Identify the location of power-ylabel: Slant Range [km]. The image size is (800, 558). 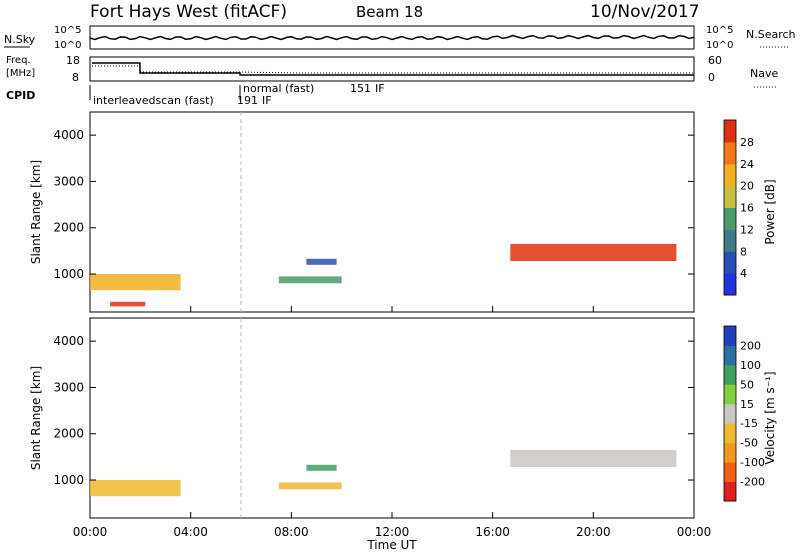
(36, 212).